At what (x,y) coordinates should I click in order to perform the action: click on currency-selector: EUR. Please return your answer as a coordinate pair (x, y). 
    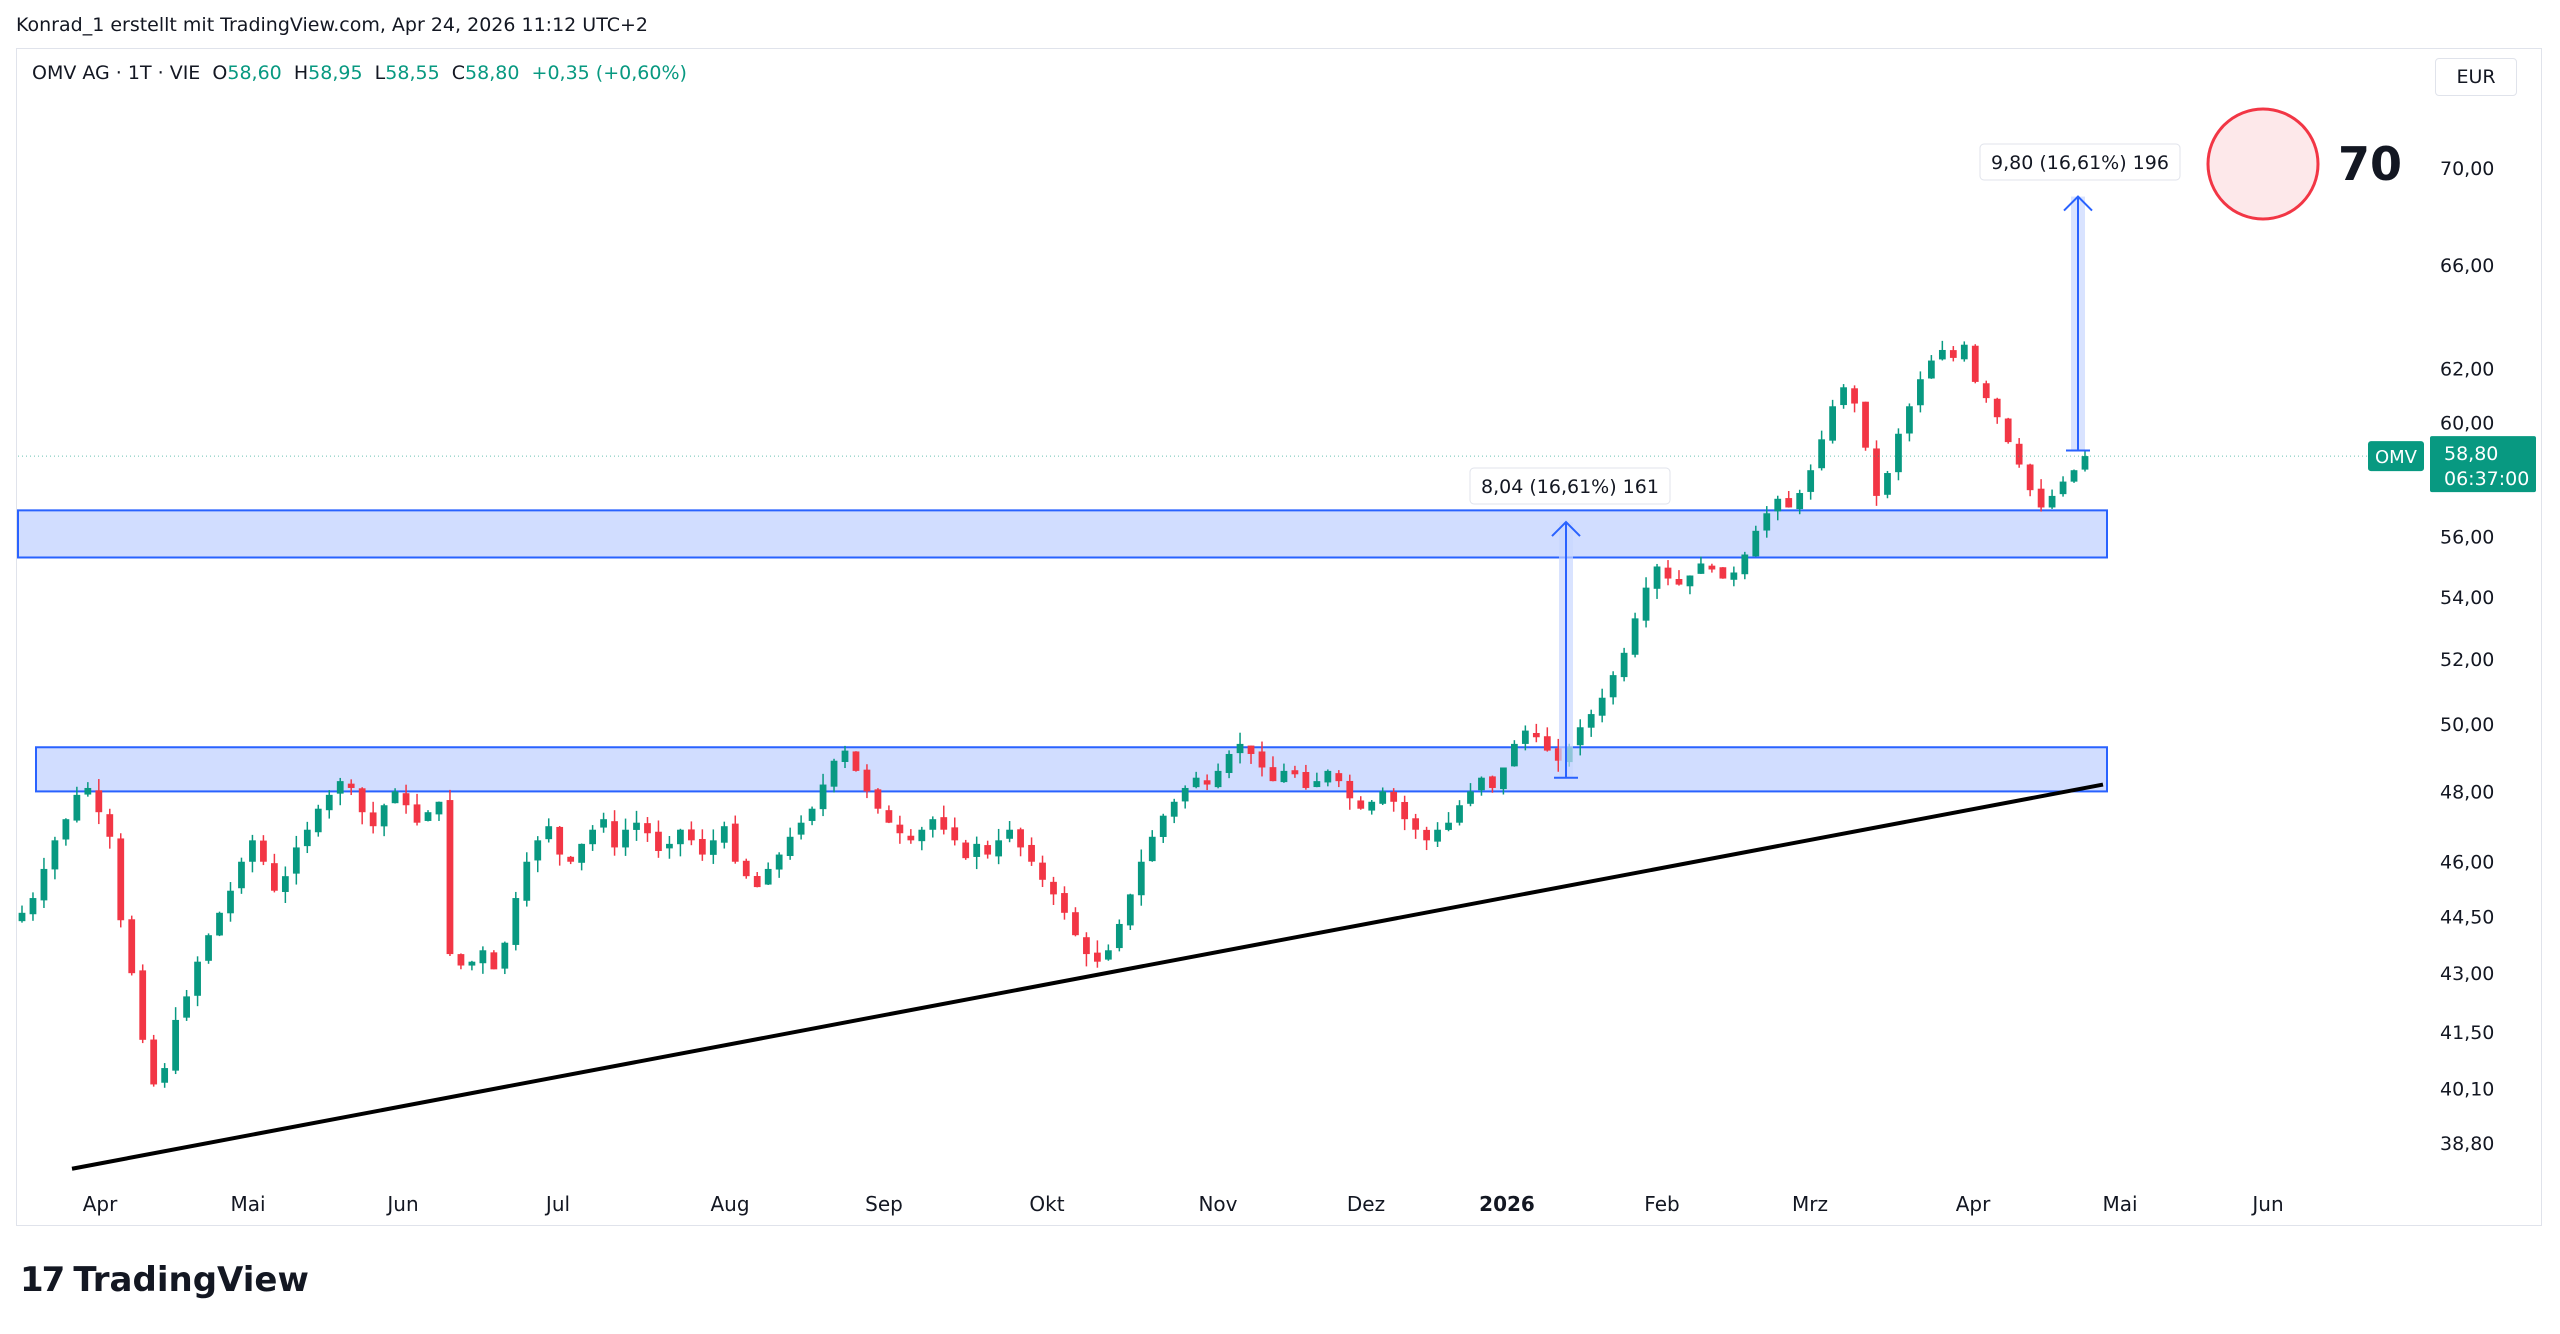
    Looking at the image, I should click on (2476, 77).